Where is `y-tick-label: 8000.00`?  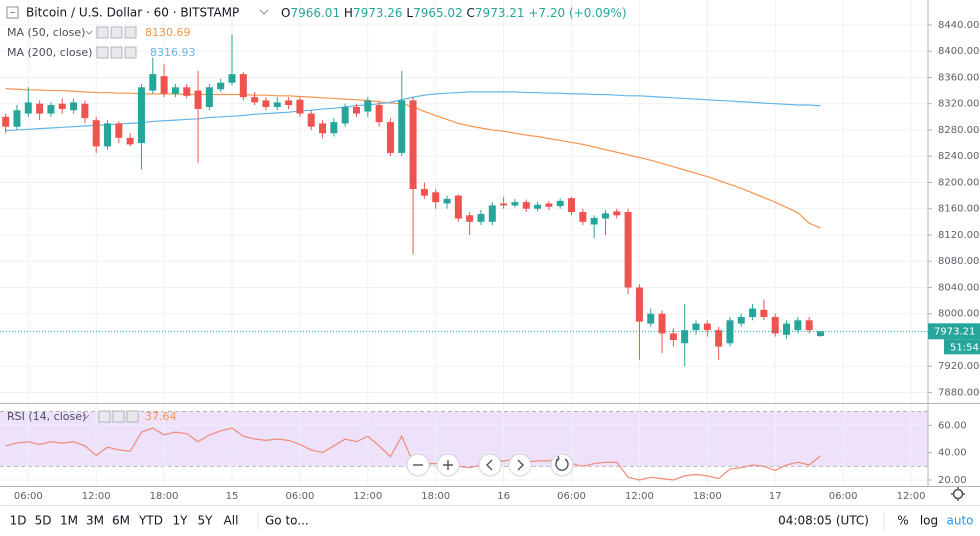 y-tick-label: 8000.00 is located at coordinates (958, 314).